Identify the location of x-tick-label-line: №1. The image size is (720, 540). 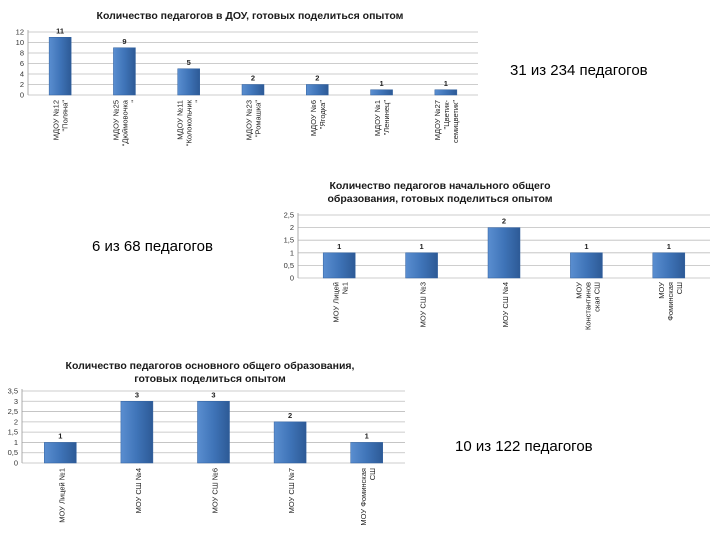
(345, 288).